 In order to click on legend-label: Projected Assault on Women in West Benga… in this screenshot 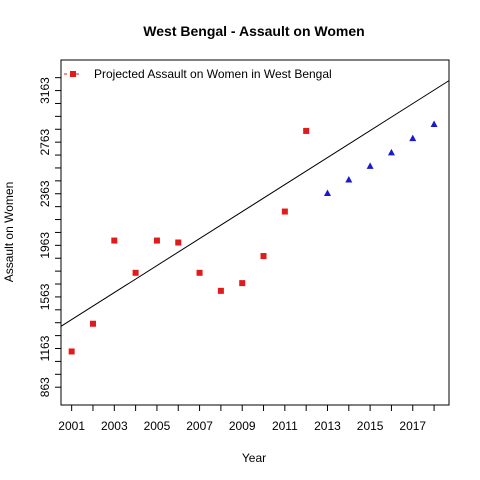, I will do `click(213, 74)`.